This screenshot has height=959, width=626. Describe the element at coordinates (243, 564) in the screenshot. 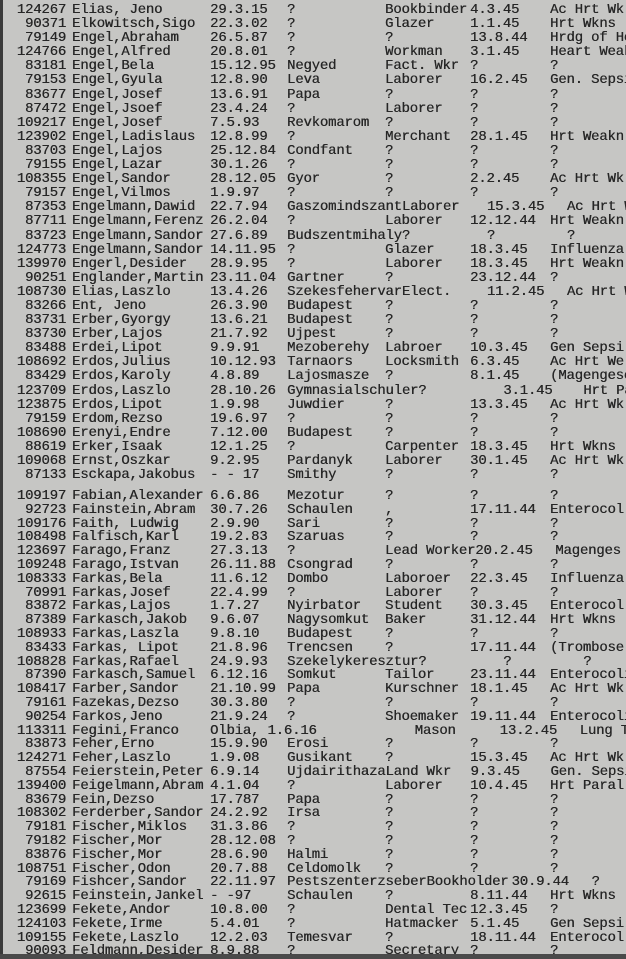

I see `birth-date: 26.11.88` at that location.